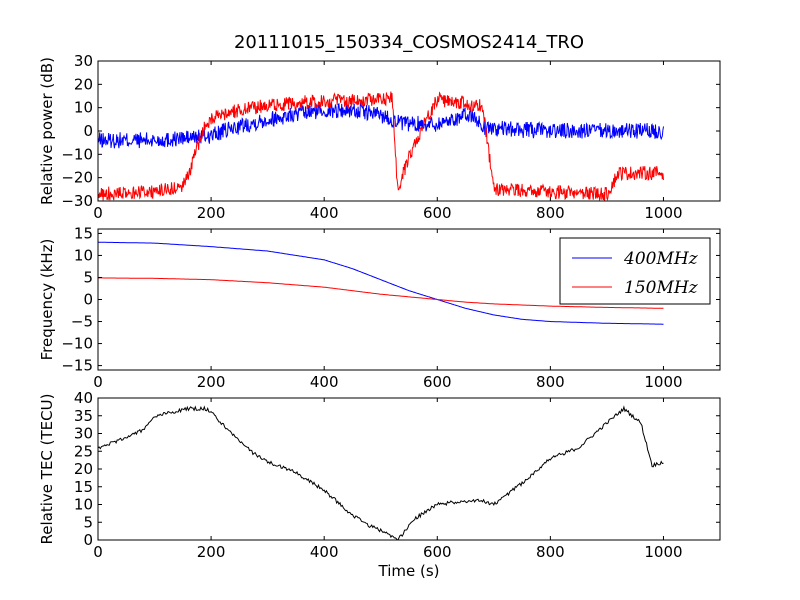 This screenshot has height=600, width=800. Describe the element at coordinates (661, 259) in the screenshot. I see `legend-label: 400MHz` at that location.